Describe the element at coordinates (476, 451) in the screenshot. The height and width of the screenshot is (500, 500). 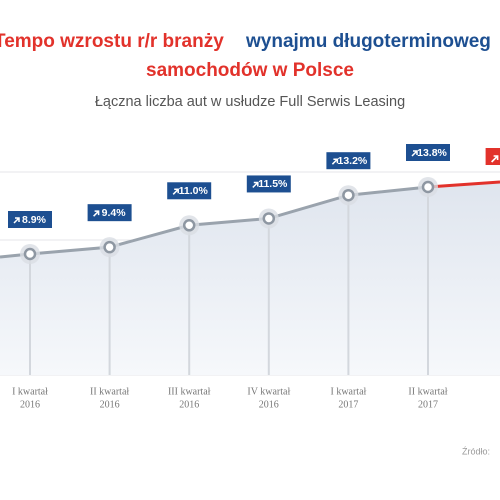
I see `source: Źródło:` at that location.